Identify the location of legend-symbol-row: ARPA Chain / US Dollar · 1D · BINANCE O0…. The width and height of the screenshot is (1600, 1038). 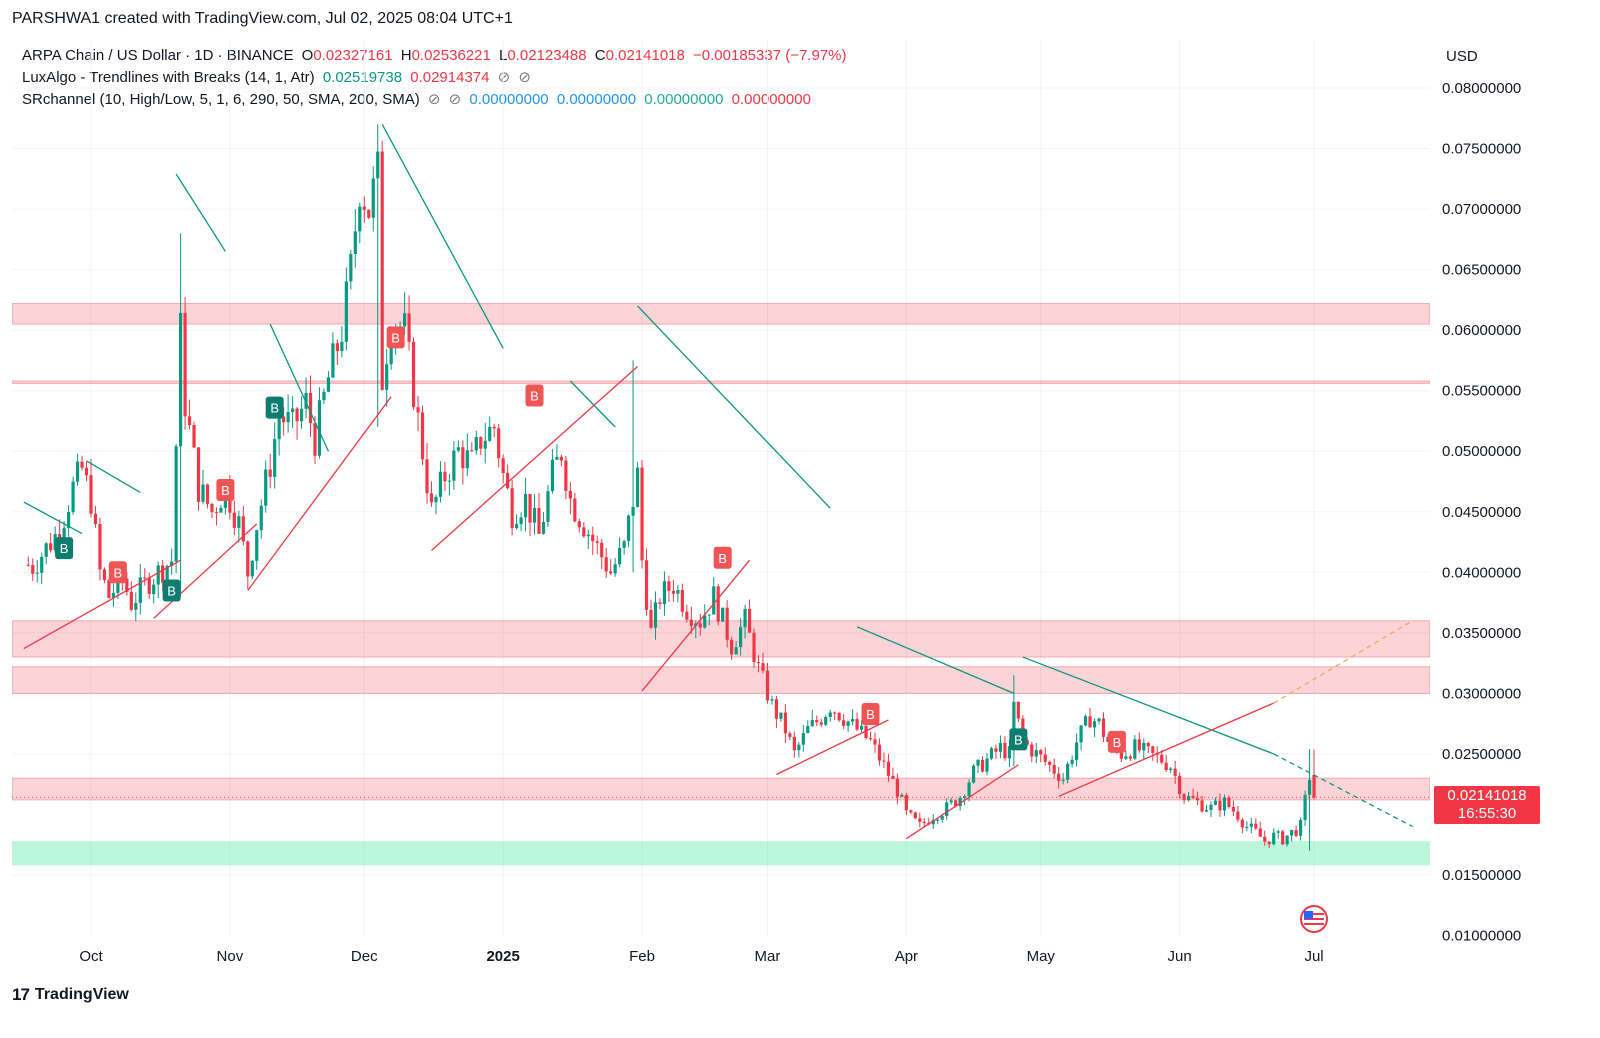
(436, 56).